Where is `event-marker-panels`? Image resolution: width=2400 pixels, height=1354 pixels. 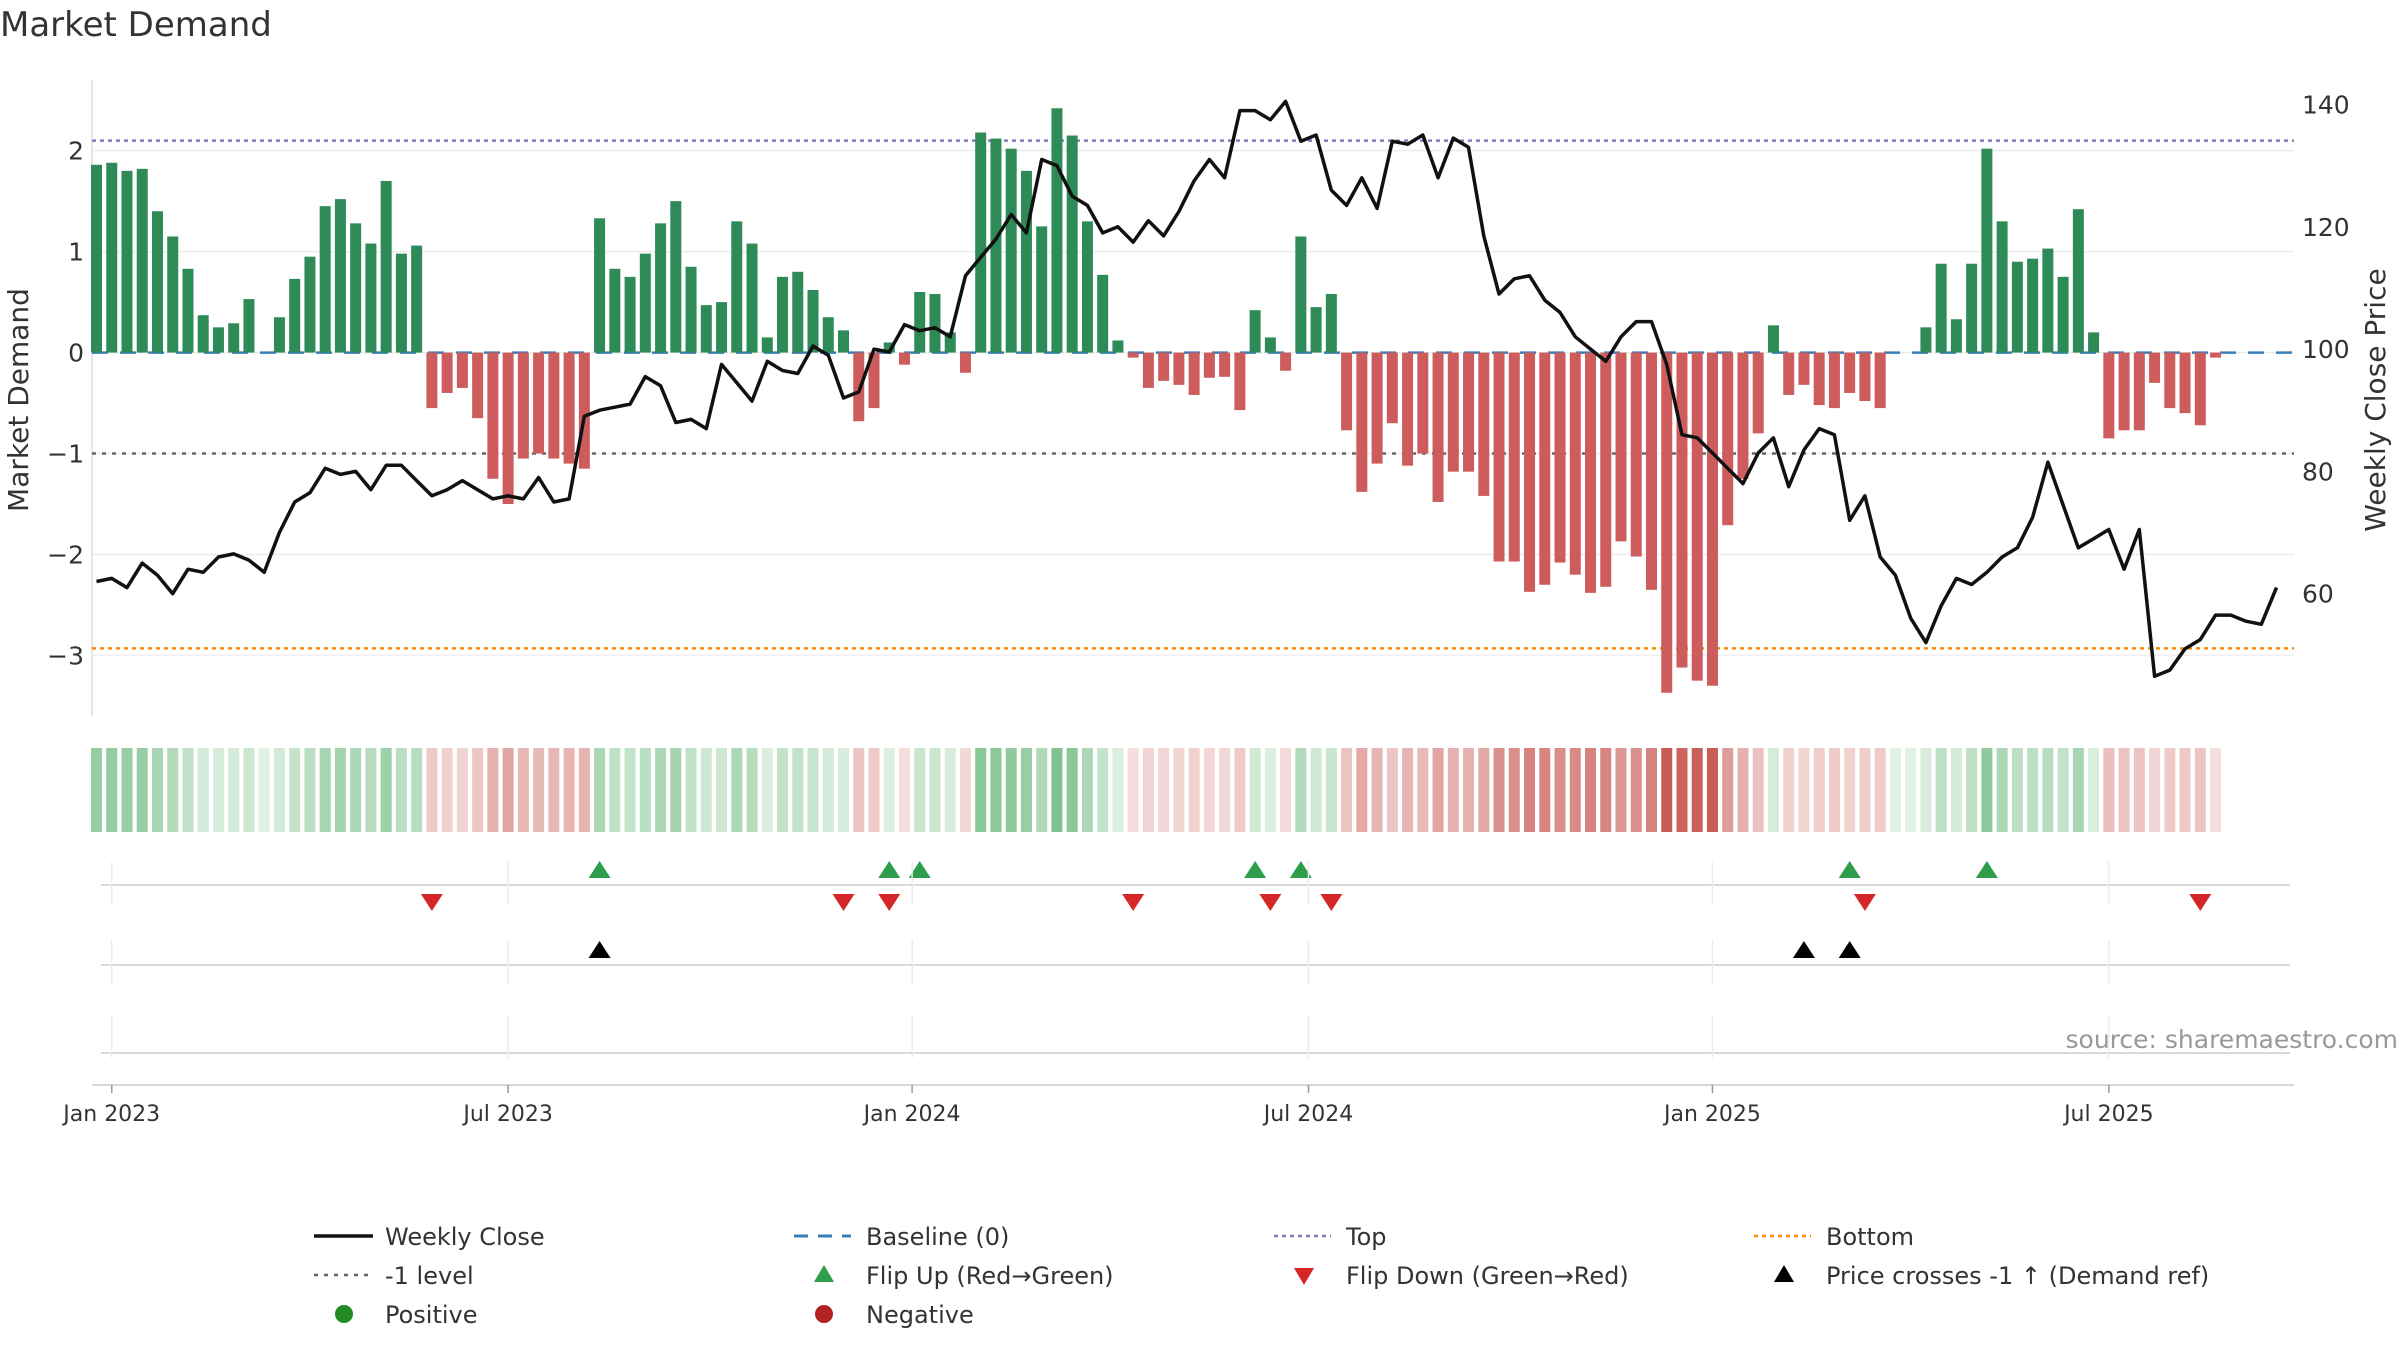
event-marker-panels is located at coordinates (1195, 957).